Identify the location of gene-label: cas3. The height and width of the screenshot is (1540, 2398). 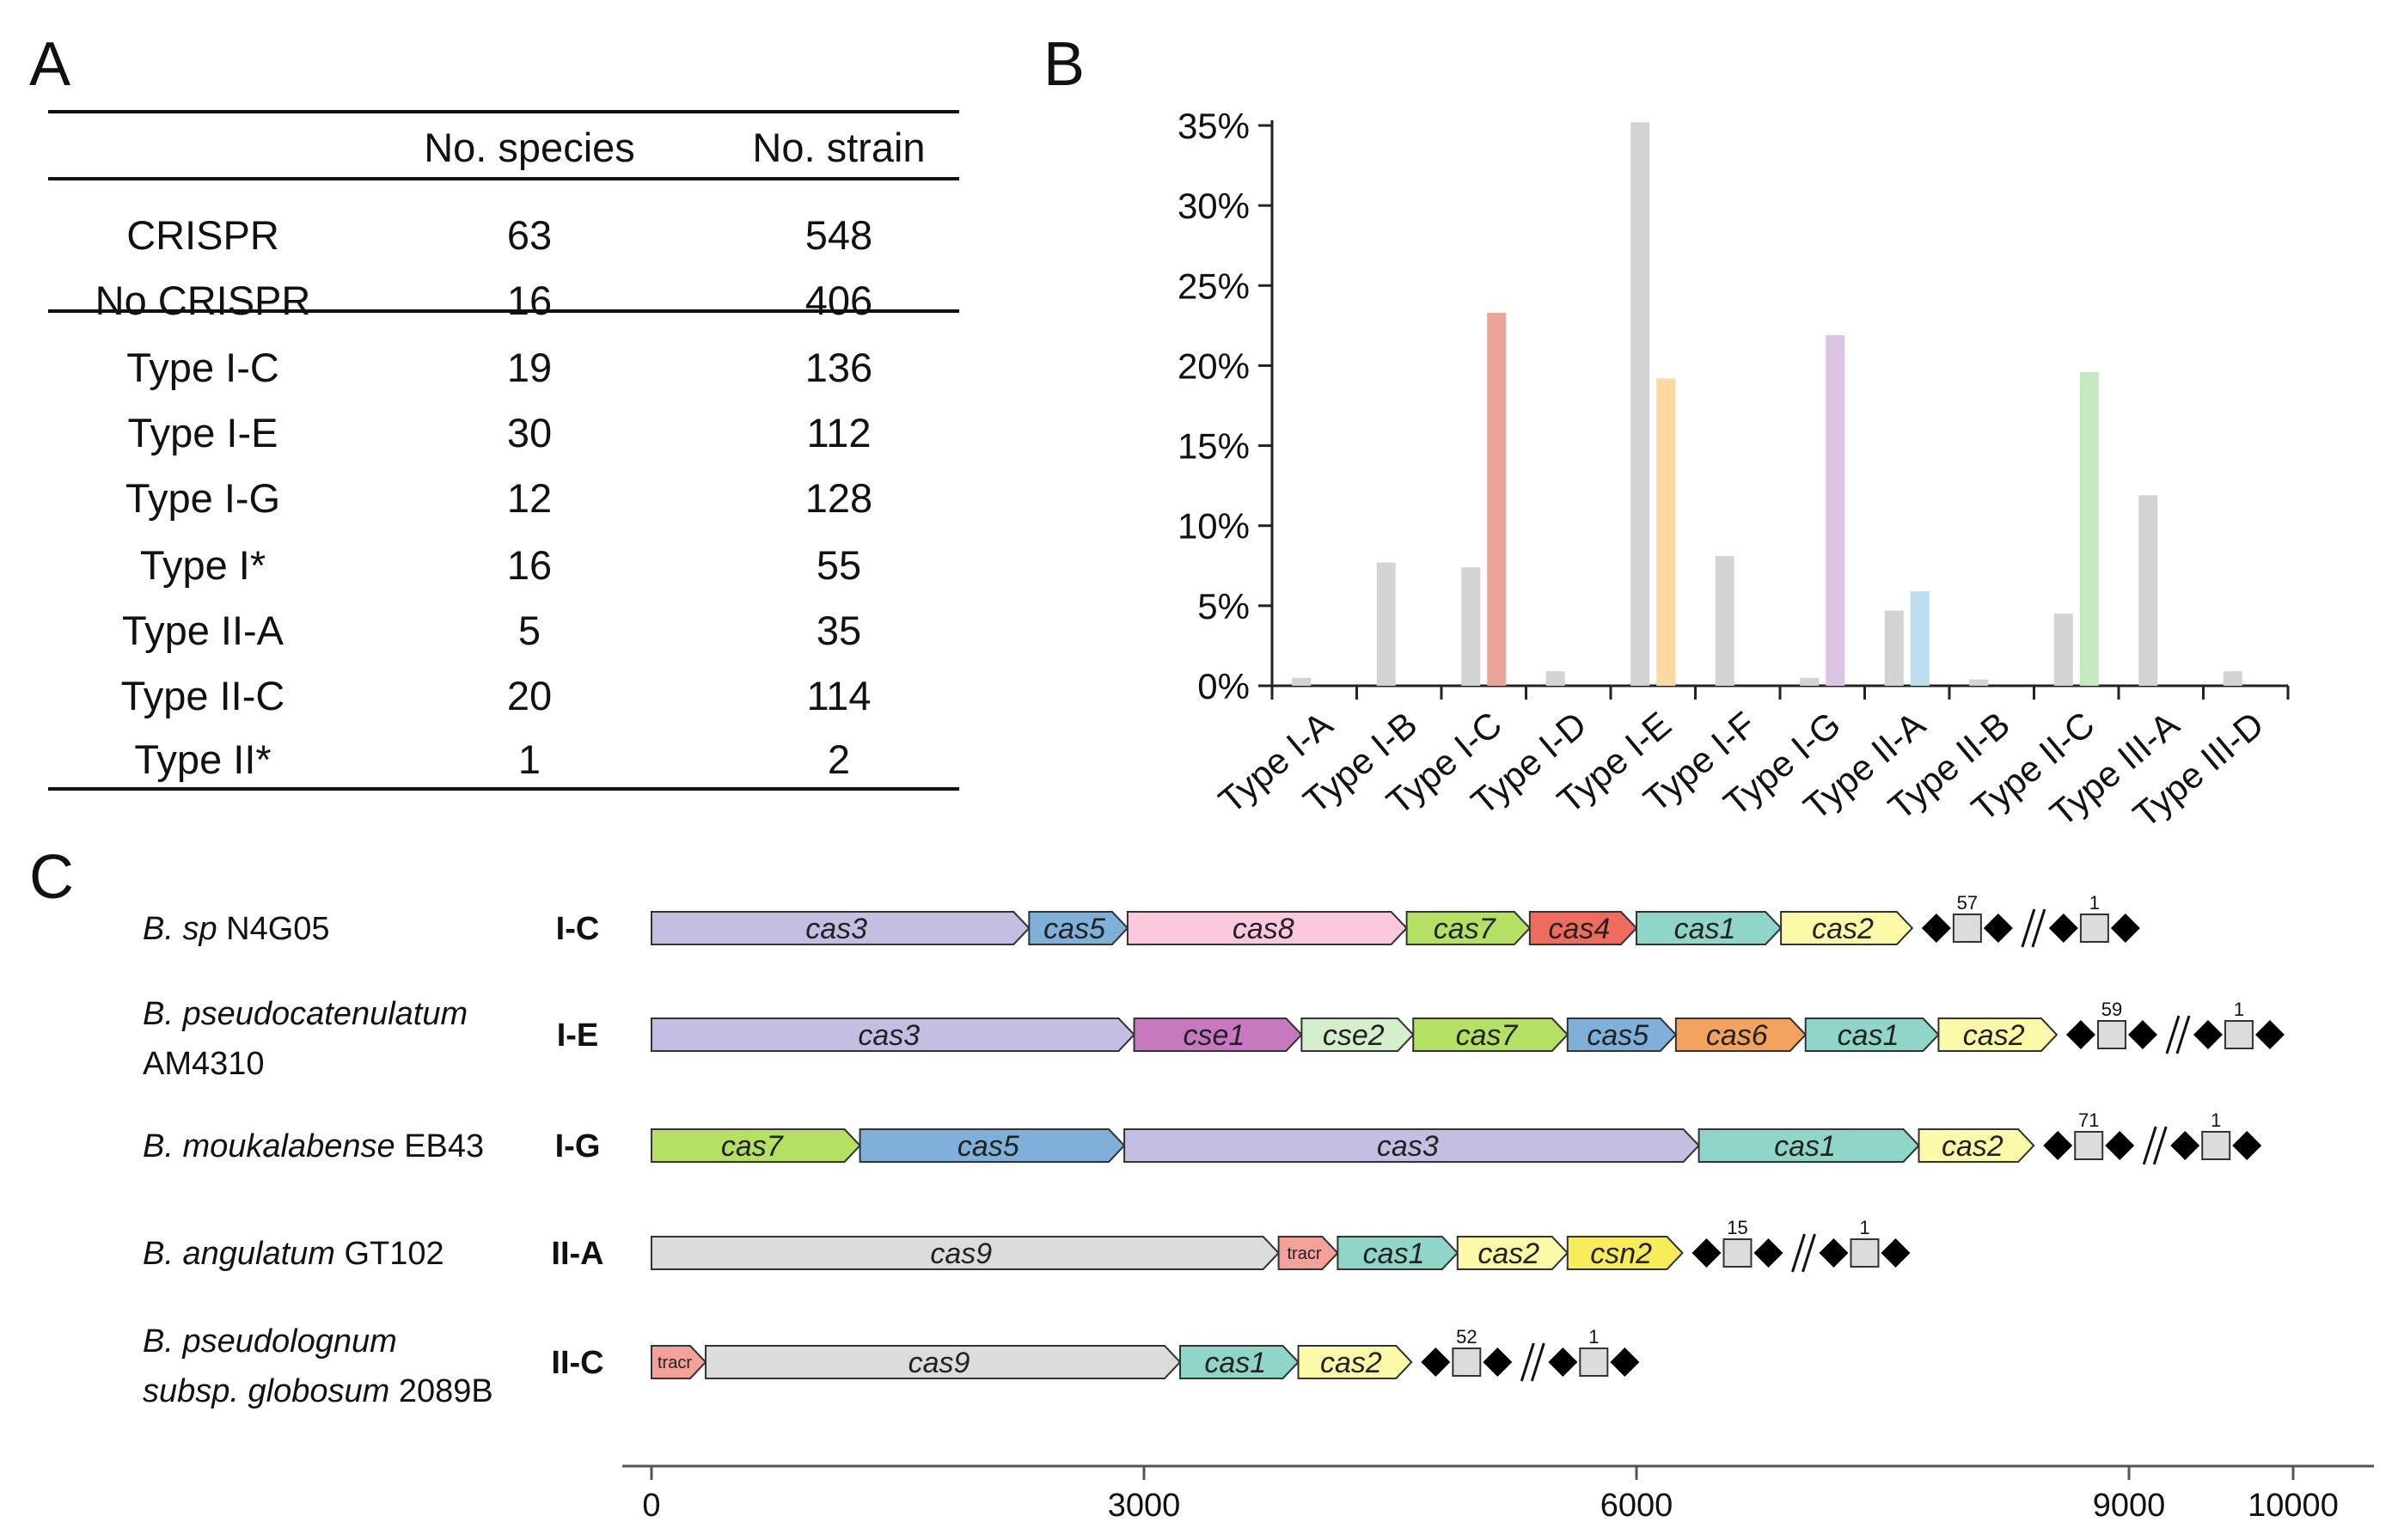
(889, 1035).